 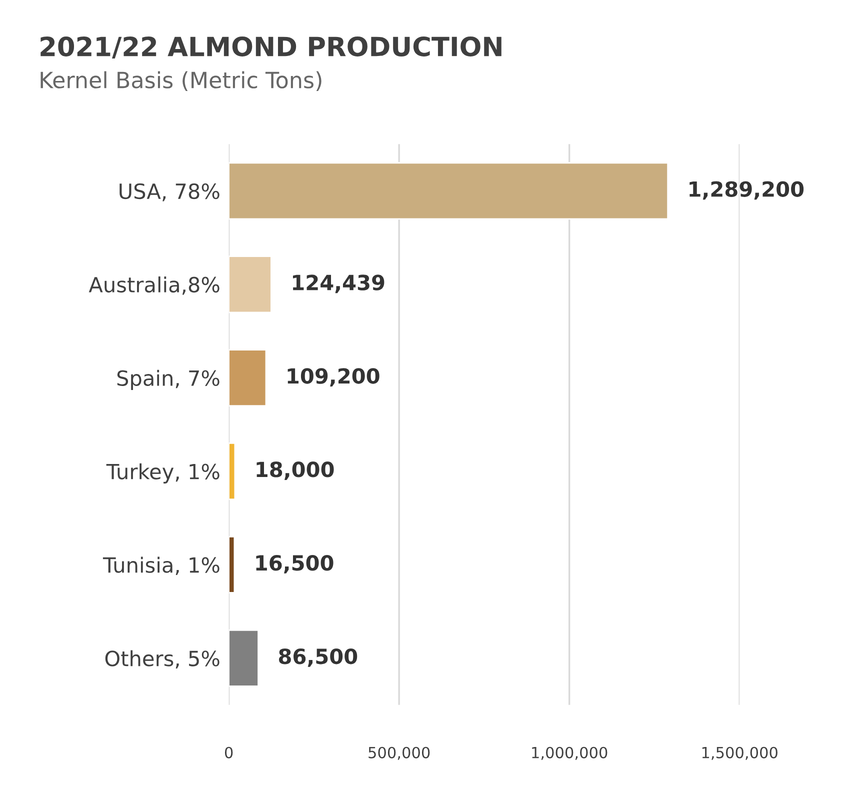 What do you see at coordinates (747, 190) in the screenshot?
I see `data-label: 1,289,200` at bounding box center [747, 190].